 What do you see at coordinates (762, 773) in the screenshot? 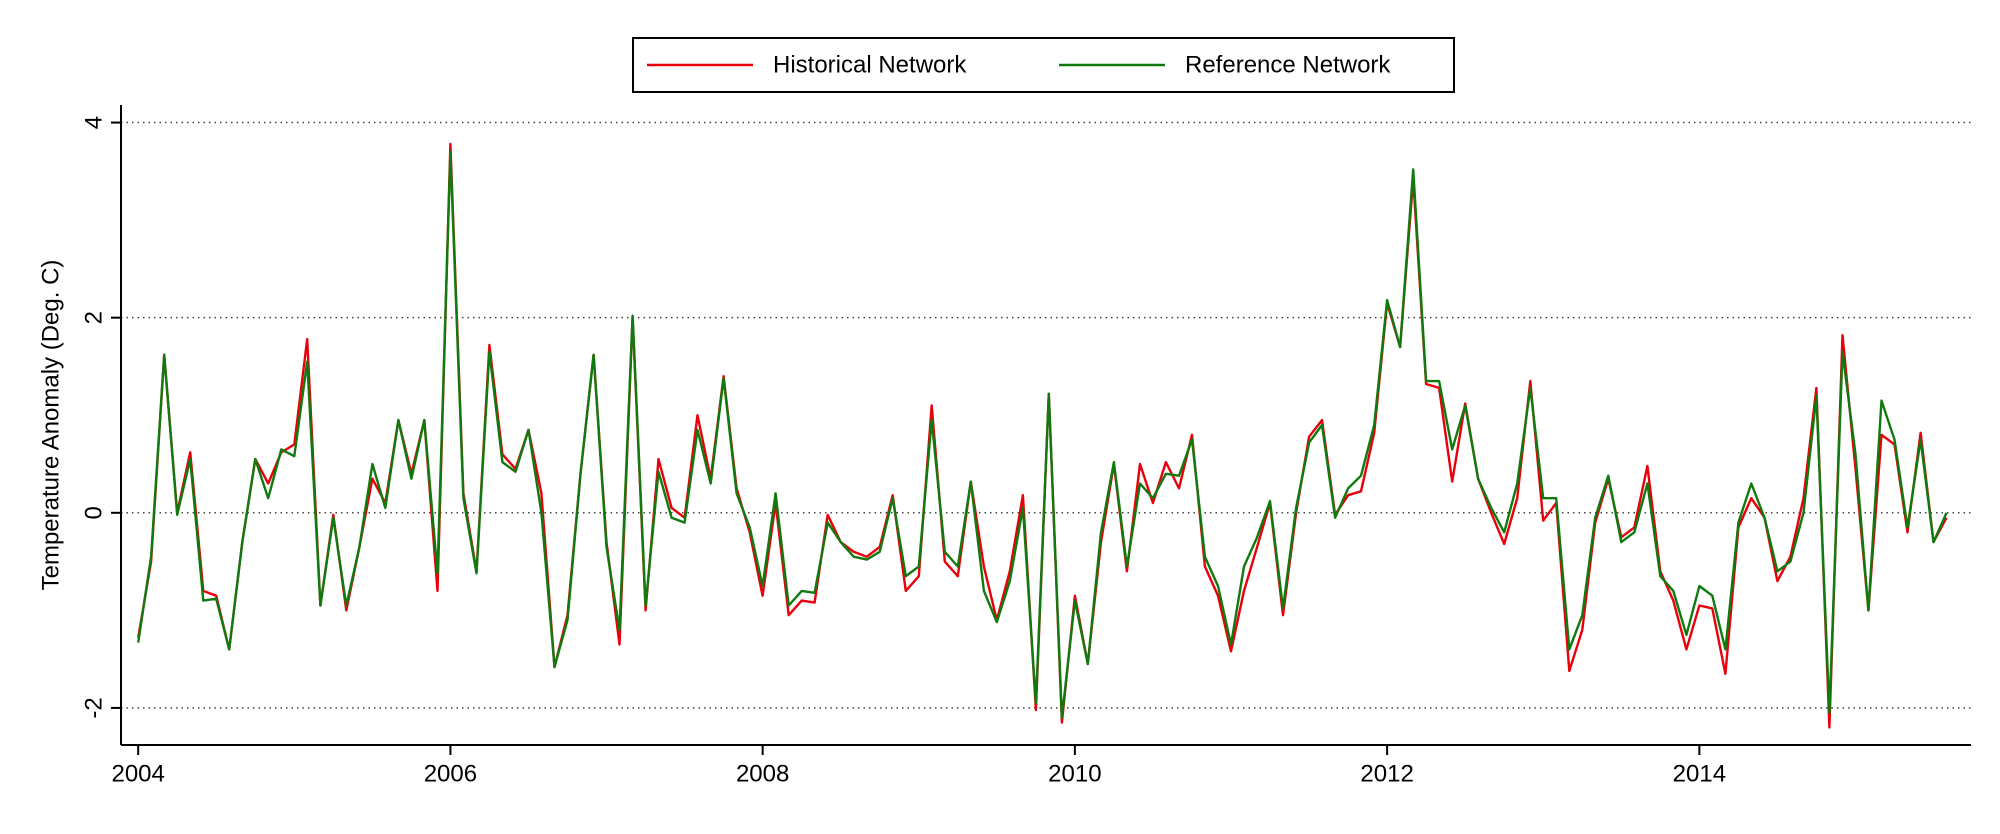
I see `x-tick-label: 2008` at bounding box center [762, 773].